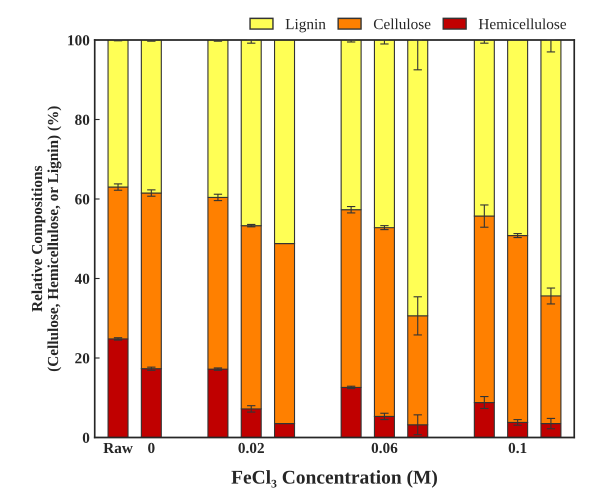 This screenshot has width=592, height=500. Describe the element at coordinates (522, 24) in the screenshot. I see `legend-label: Hemicellulose` at that location.